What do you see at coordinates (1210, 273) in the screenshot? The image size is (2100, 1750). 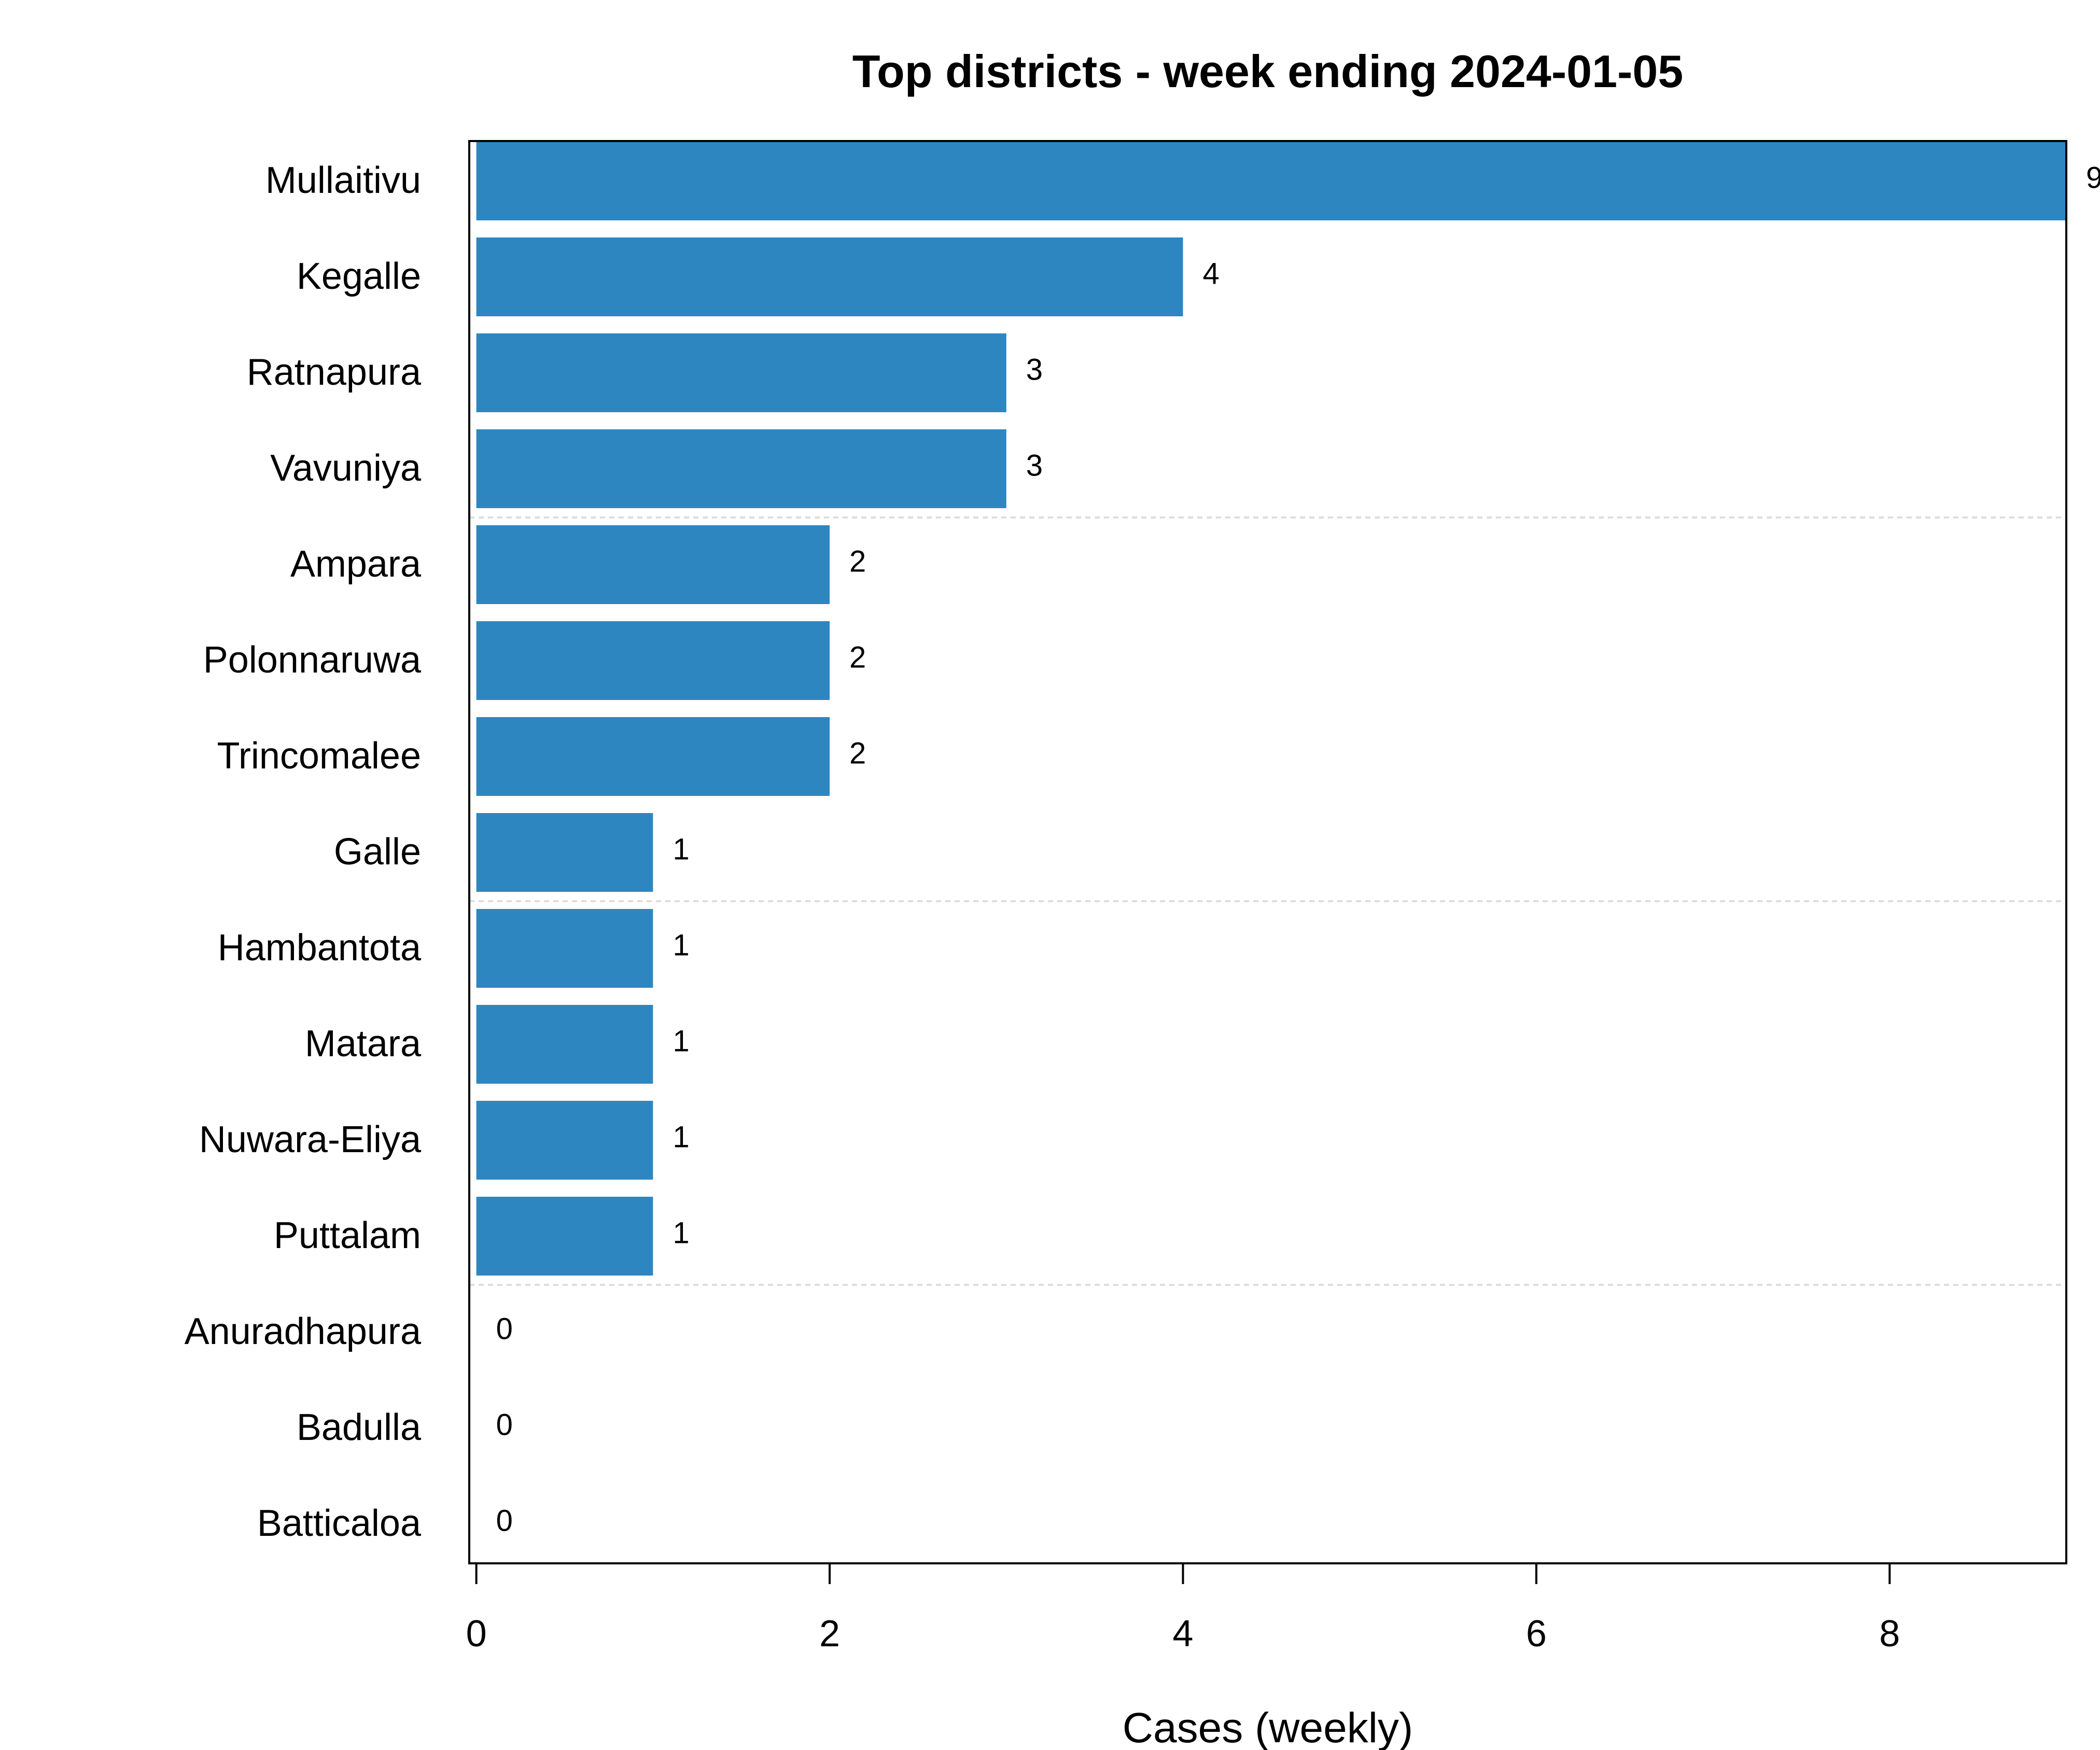 I see `bar-value-label: 4` at bounding box center [1210, 273].